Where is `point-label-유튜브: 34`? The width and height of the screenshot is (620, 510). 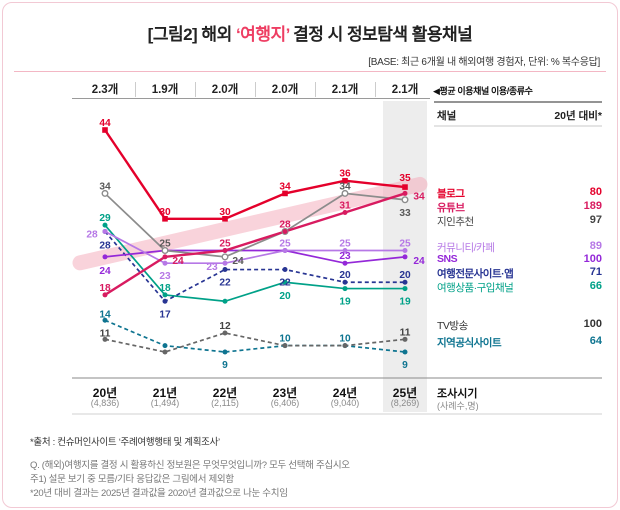
point-label-유튜브: 34 is located at coordinates (419, 196).